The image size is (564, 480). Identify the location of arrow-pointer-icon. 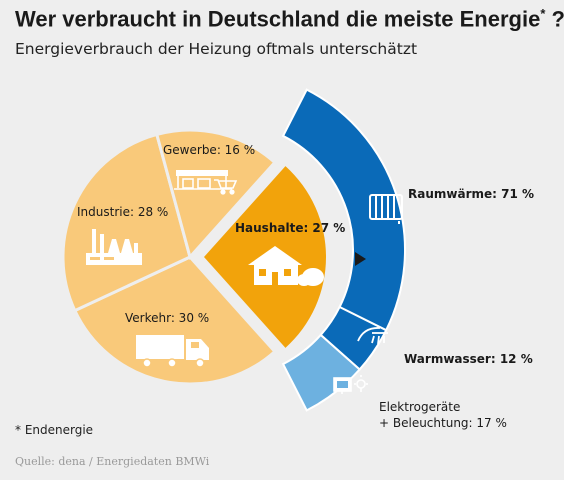
(360, 259).